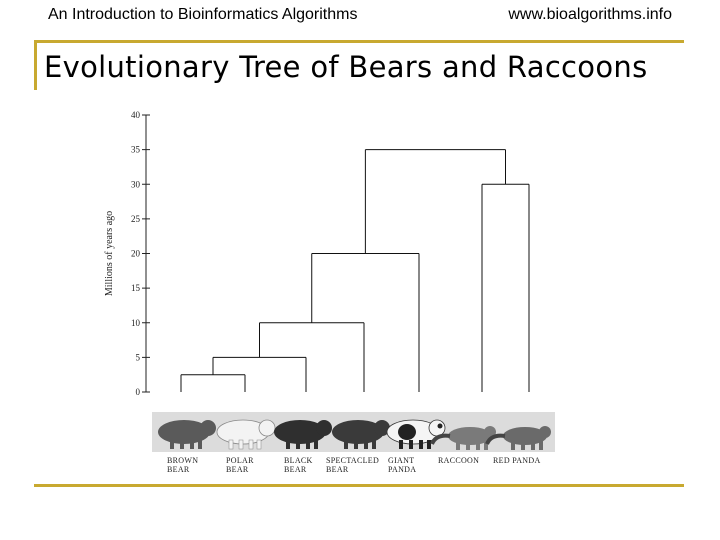 The height and width of the screenshot is (540, 720). Describe the element at coordinates (517, 460) in the screenshot. I see `species-label-redpanda: RED PANDA` at that location.